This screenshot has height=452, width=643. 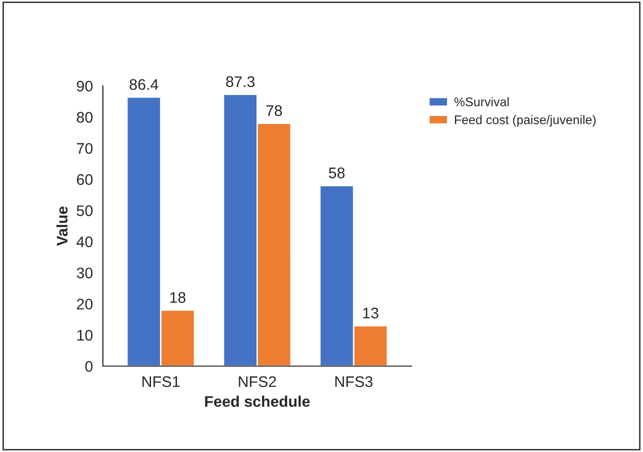 What do you see at coordinates (84, 148) in the screenshot?
I see `y-tick-label: 70` at bounding box center [84, 148].